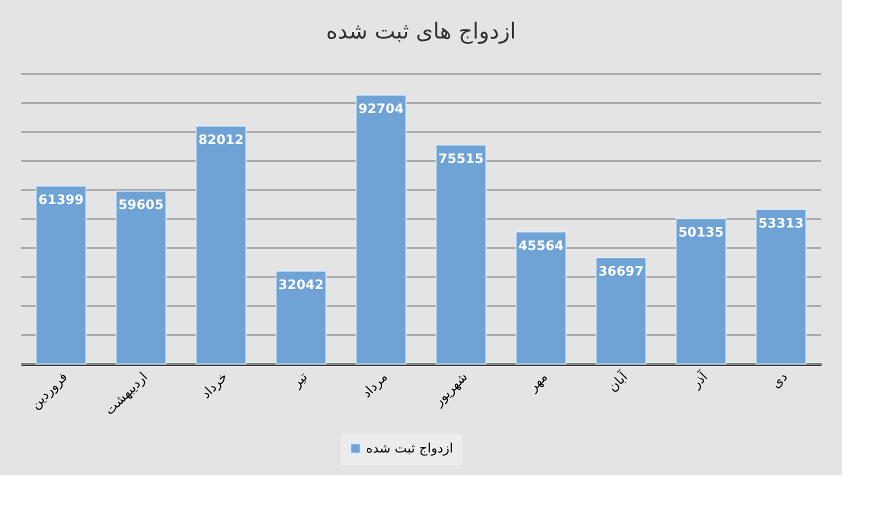  I want to click on data-label: 59605, so click(141, 206).